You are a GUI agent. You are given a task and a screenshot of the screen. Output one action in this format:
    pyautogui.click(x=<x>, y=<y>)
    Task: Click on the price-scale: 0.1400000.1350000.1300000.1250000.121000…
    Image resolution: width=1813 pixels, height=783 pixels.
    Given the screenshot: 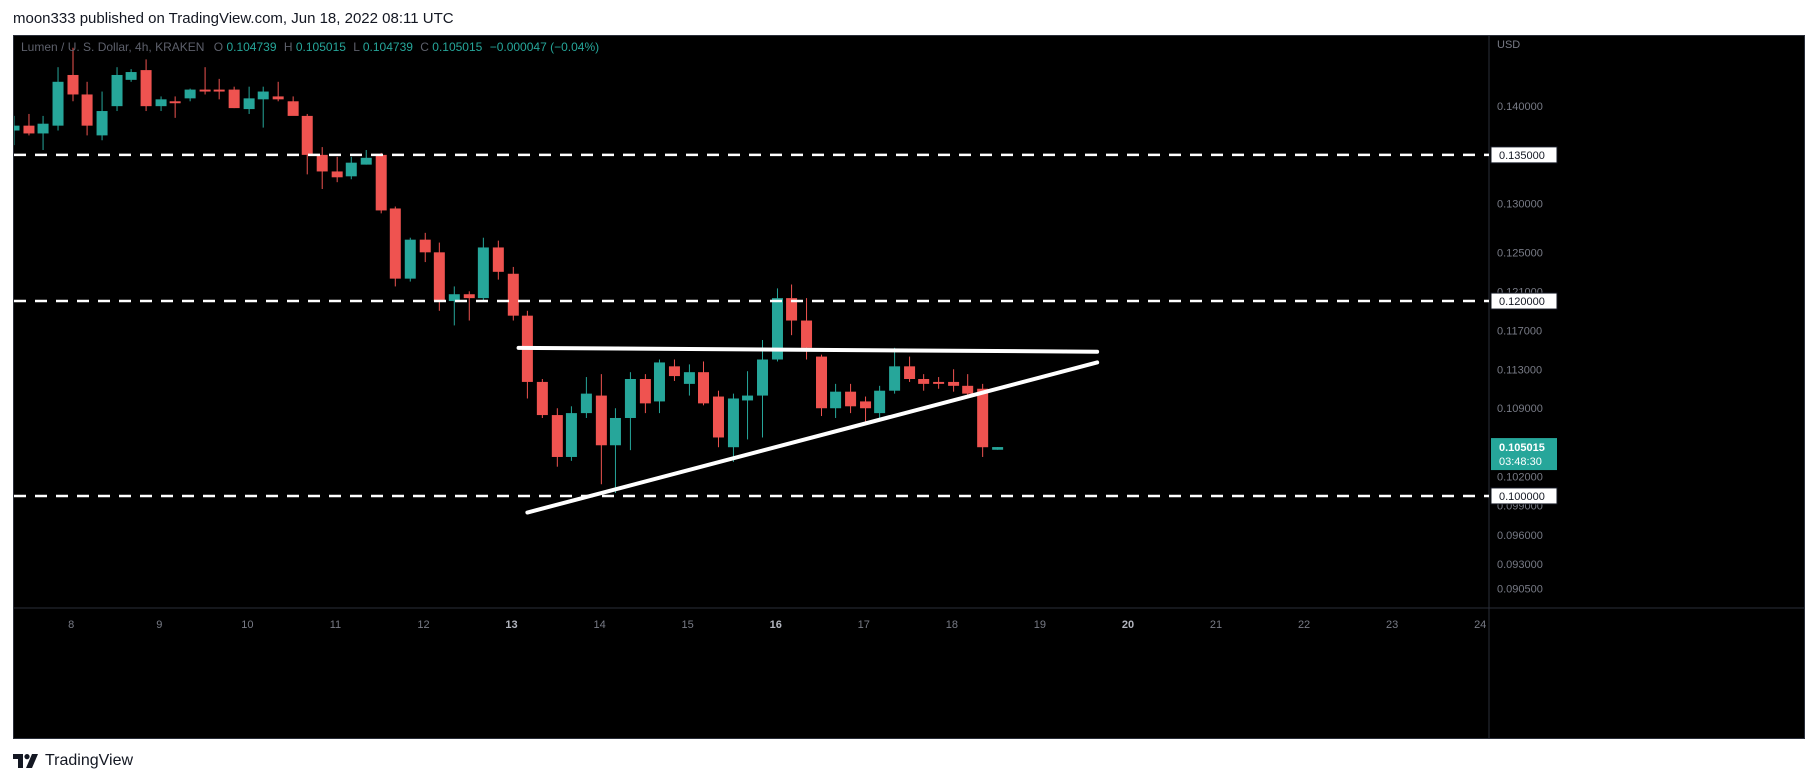 What is the action you would take?
    pyautogui.click(x=1520, y=348)
    